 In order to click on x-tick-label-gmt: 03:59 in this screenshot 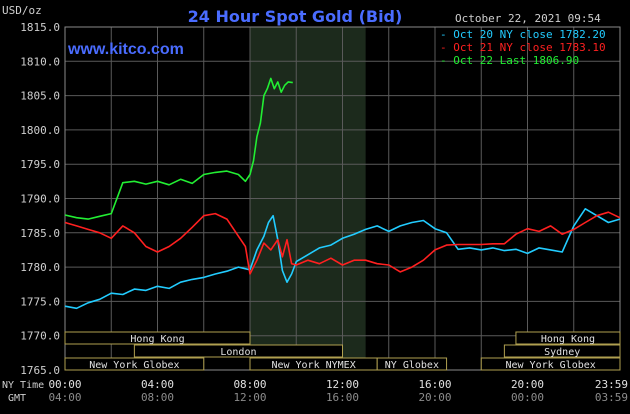, I will do `click(611, 397)`.